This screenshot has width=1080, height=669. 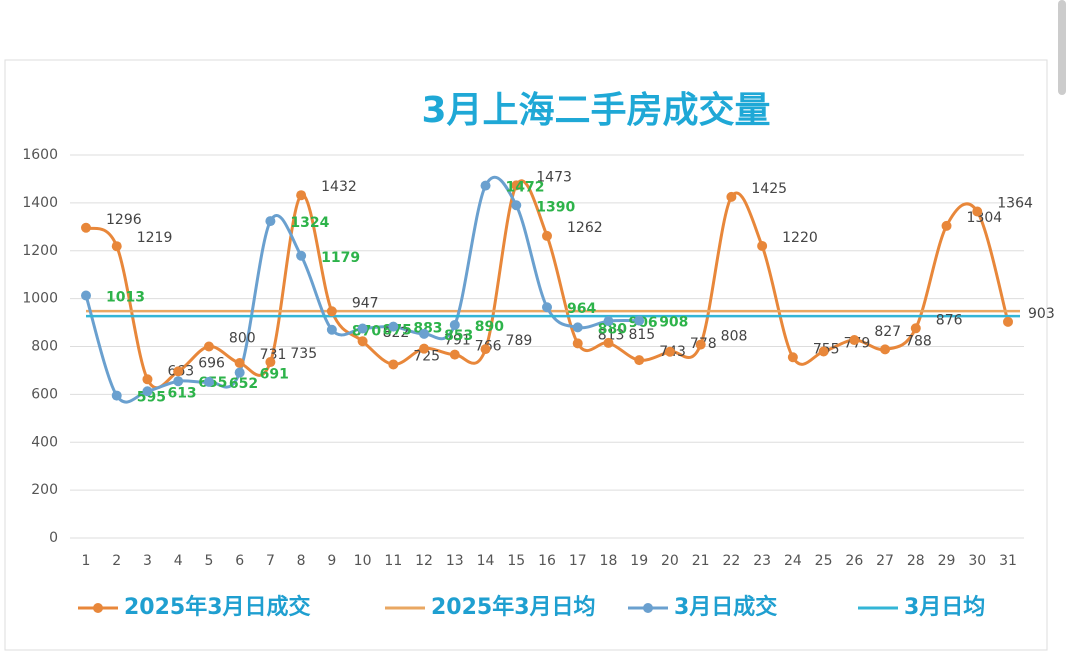 What do you see at coordinates (824, 561) in the screenshot?
I see `x-tick-label: 25` at bounding box center [824, 561].